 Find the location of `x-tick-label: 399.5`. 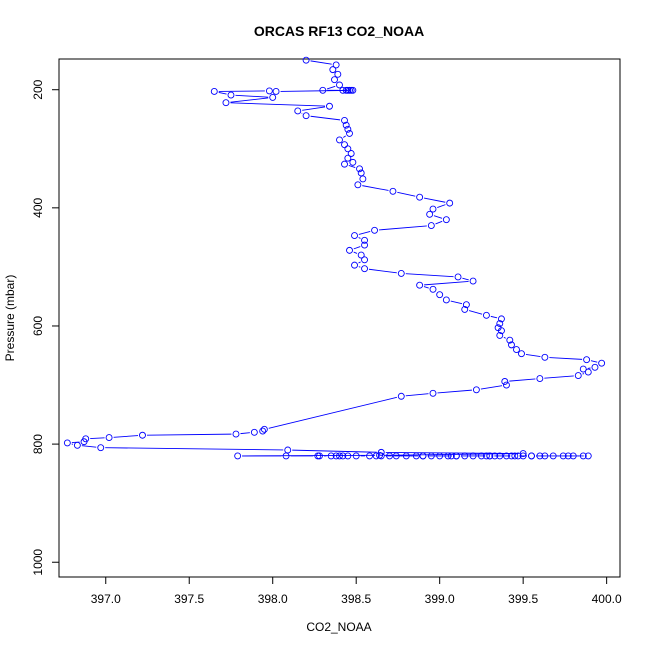

x-tick-label: 399.5 is located at coordinates (523, 599).